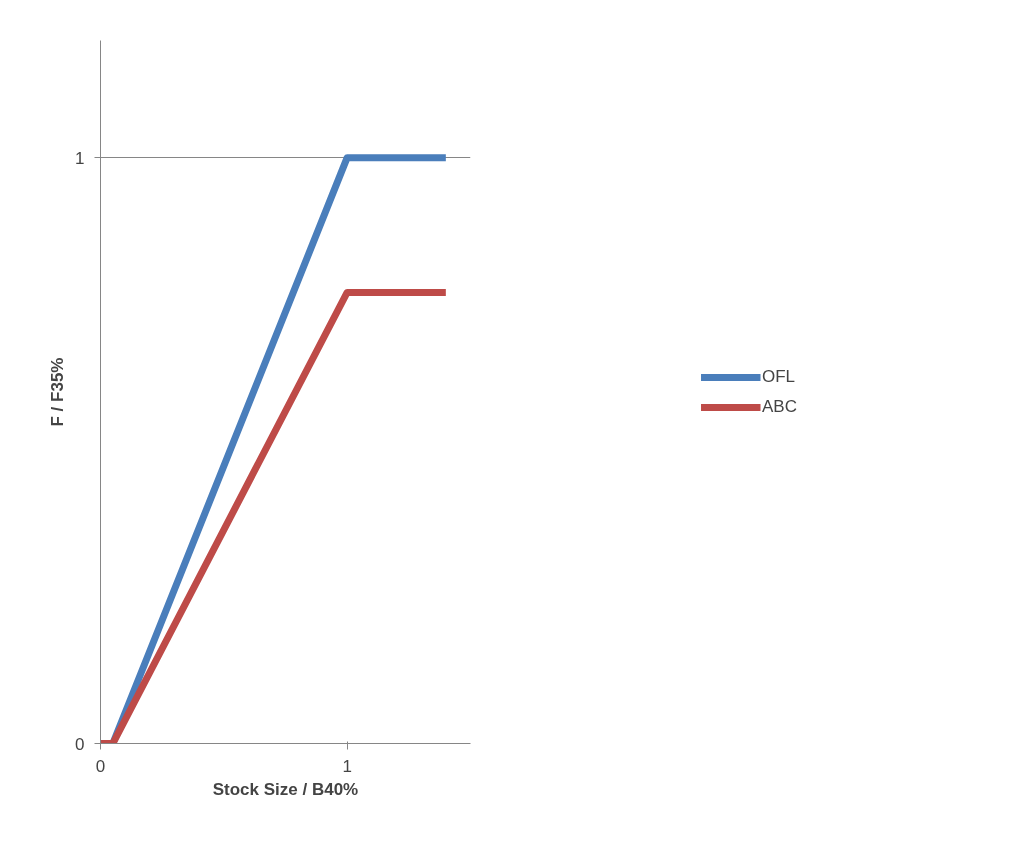 The width and height of the screenshot is (1027, 843). Describe the element at coordinates (779, 376) in the screenshot. I see `legend-label: OFL` at that location.